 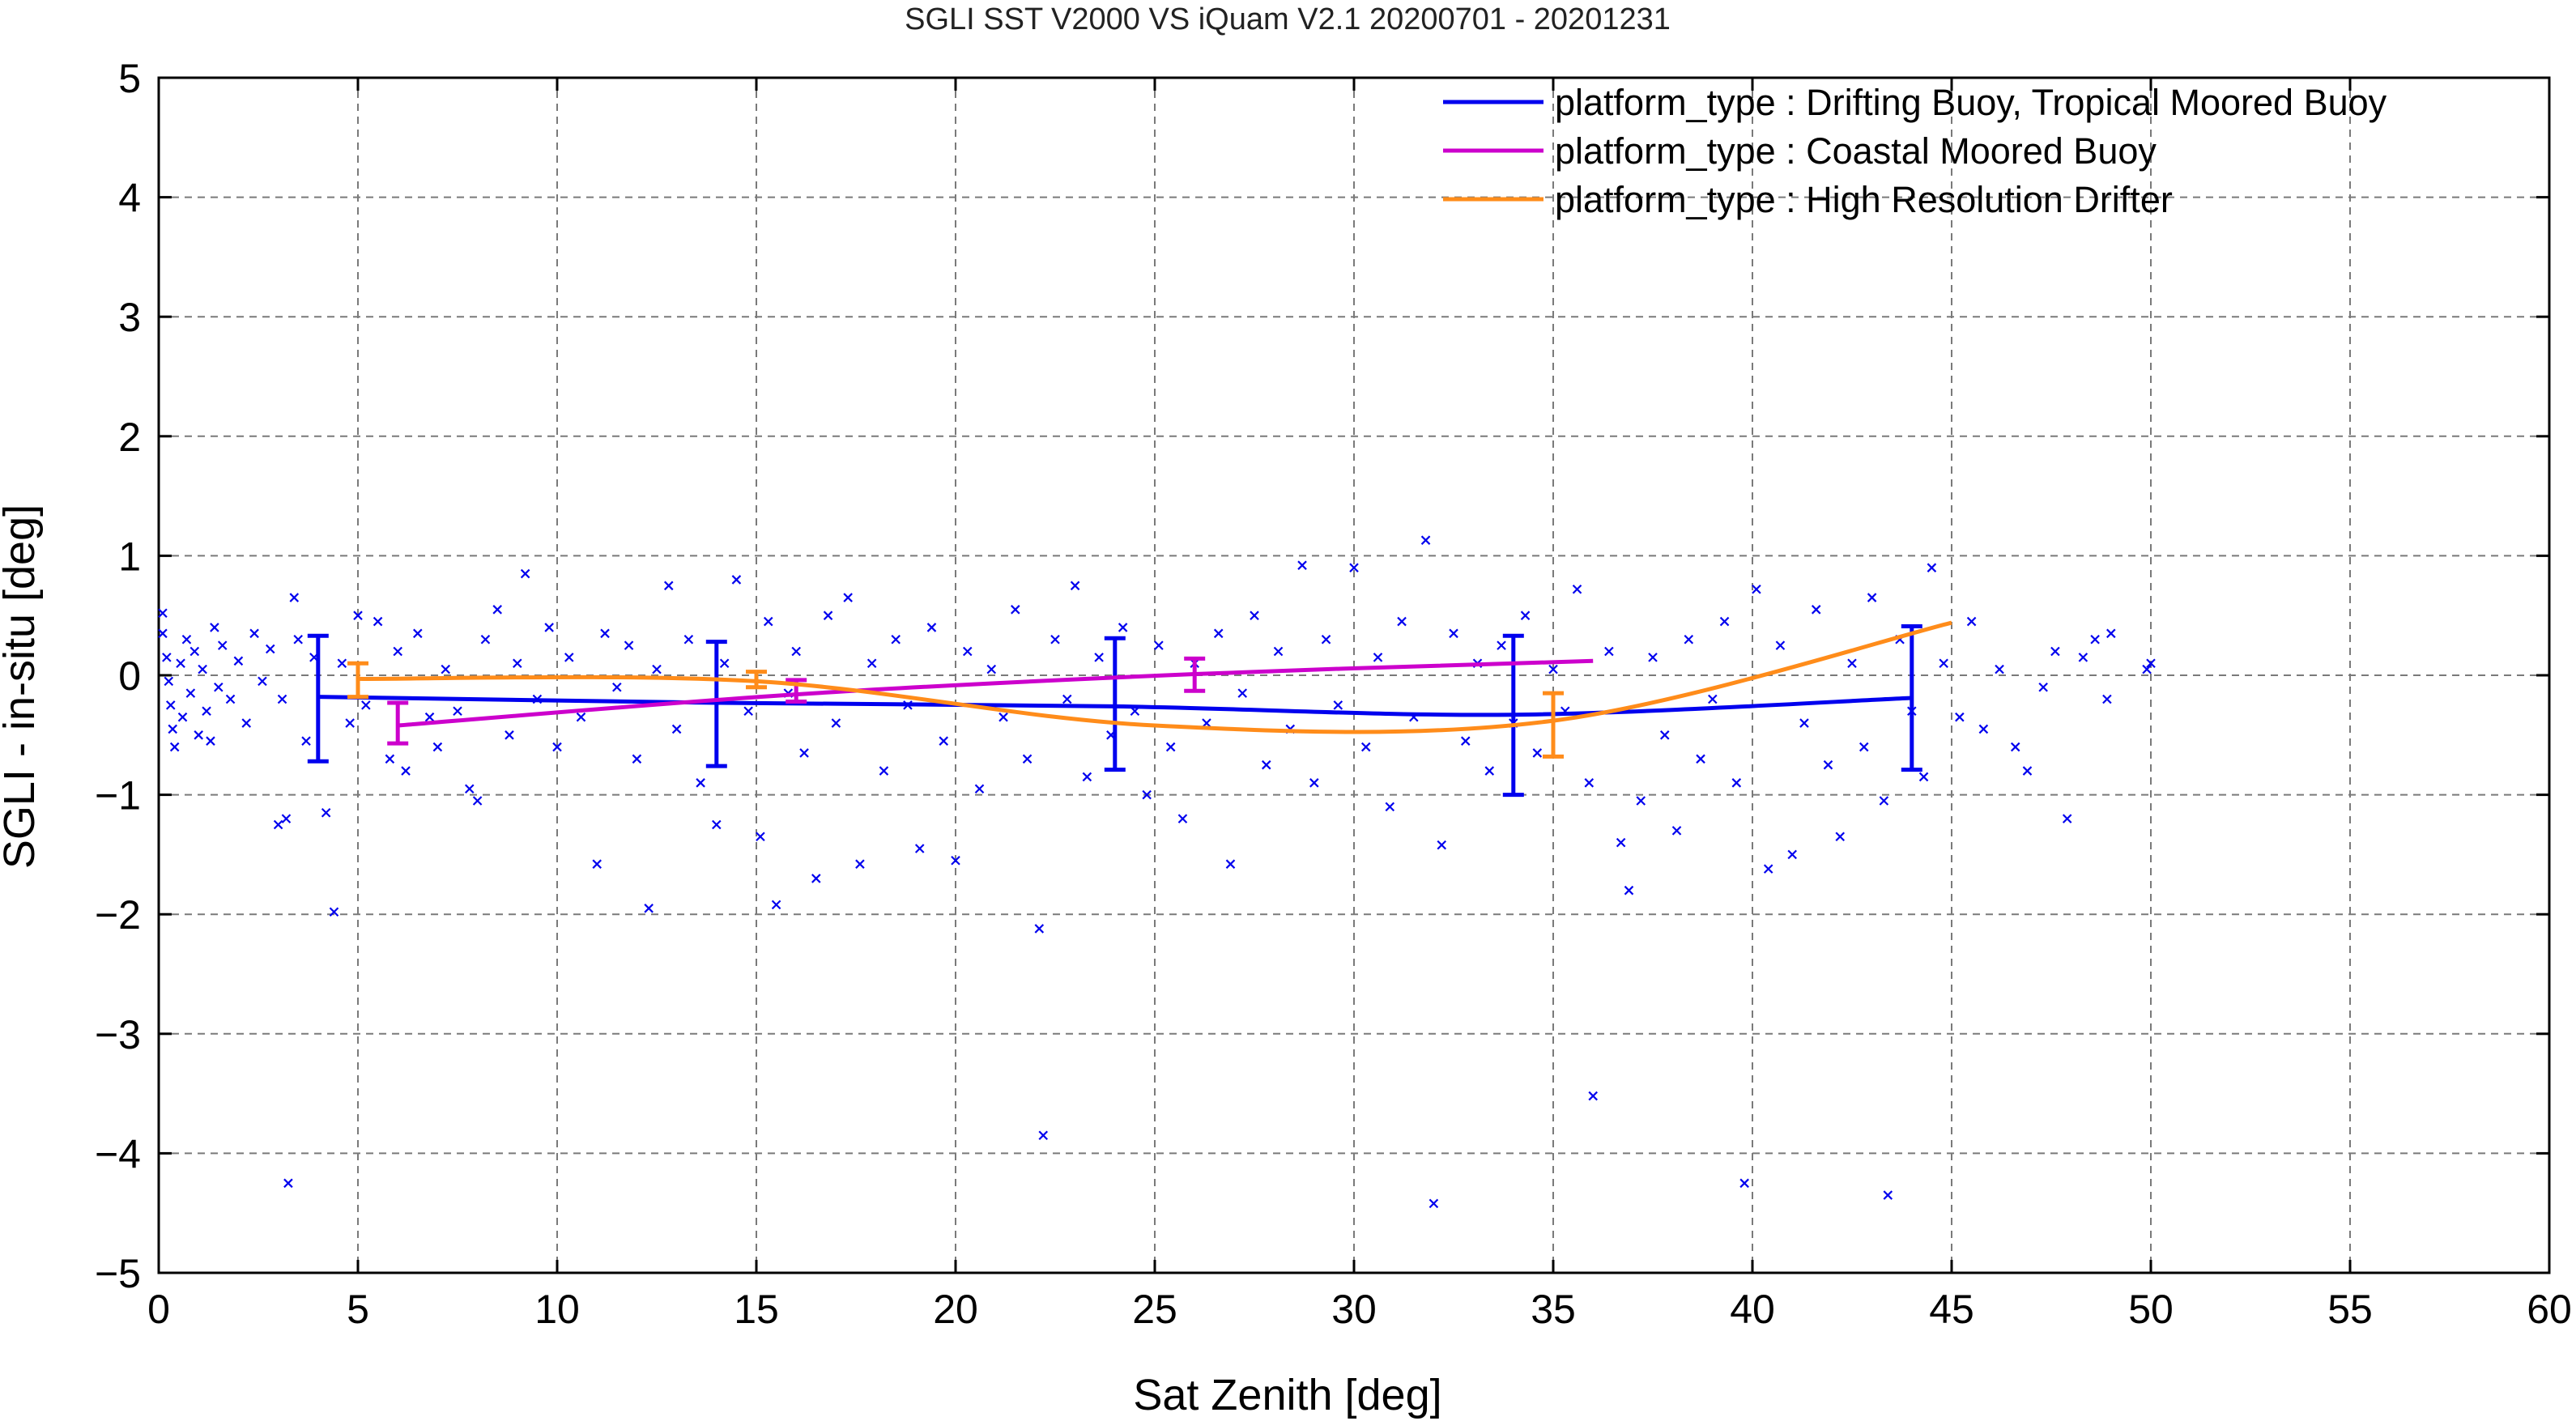 What do you see at coordinates (1354, 1309) in the screenshot?
I see `x-tick-label: 30` at bounding box center [1354, 1309].